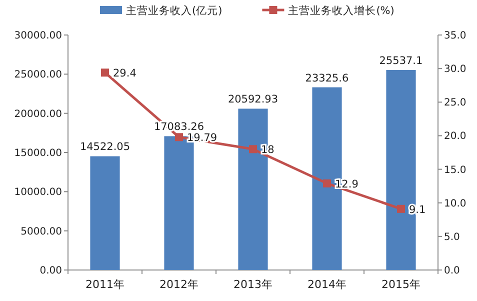  I want to click on data-label: 25537.1, so click(401, 60).